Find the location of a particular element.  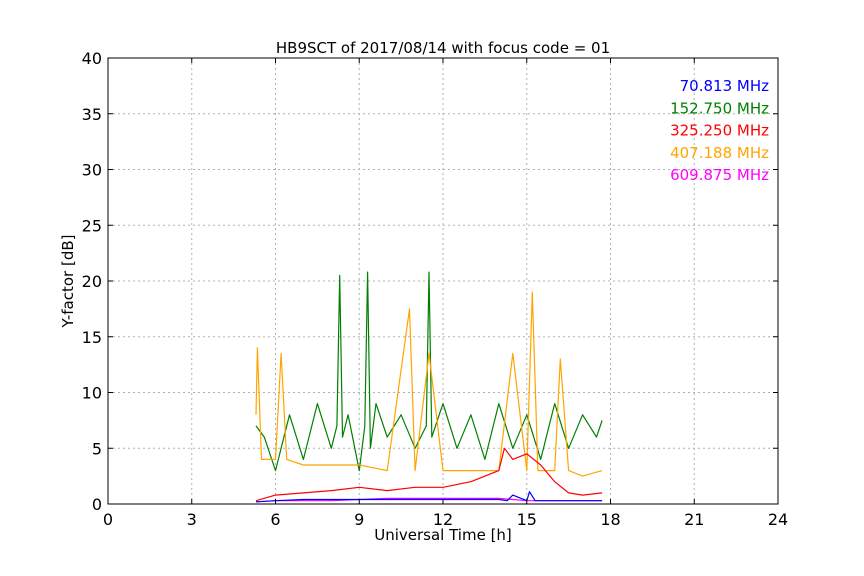

series-line-407-188-mhz is located at coordinates (429, 384).